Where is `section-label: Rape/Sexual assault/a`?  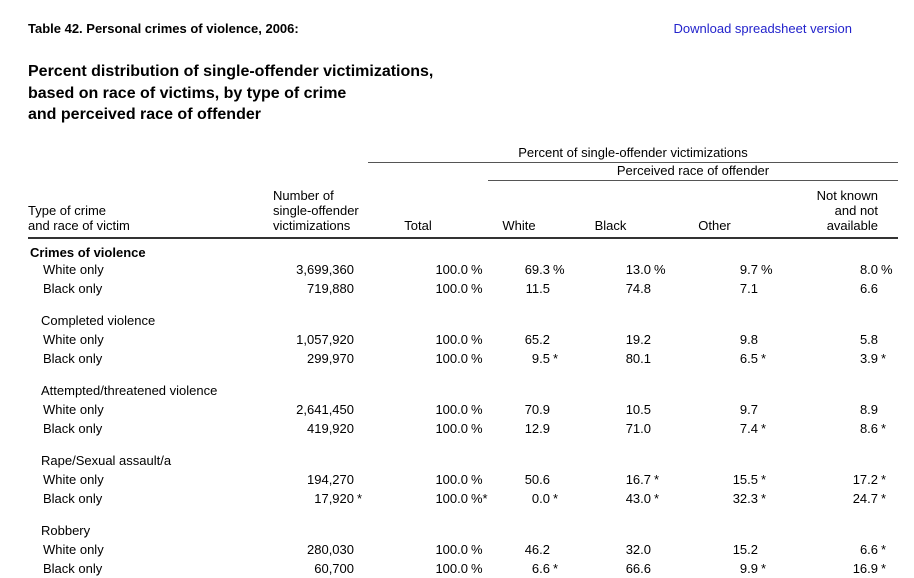 section-label: Rape/Sexual assault/a is located at coordinates (106, 460).